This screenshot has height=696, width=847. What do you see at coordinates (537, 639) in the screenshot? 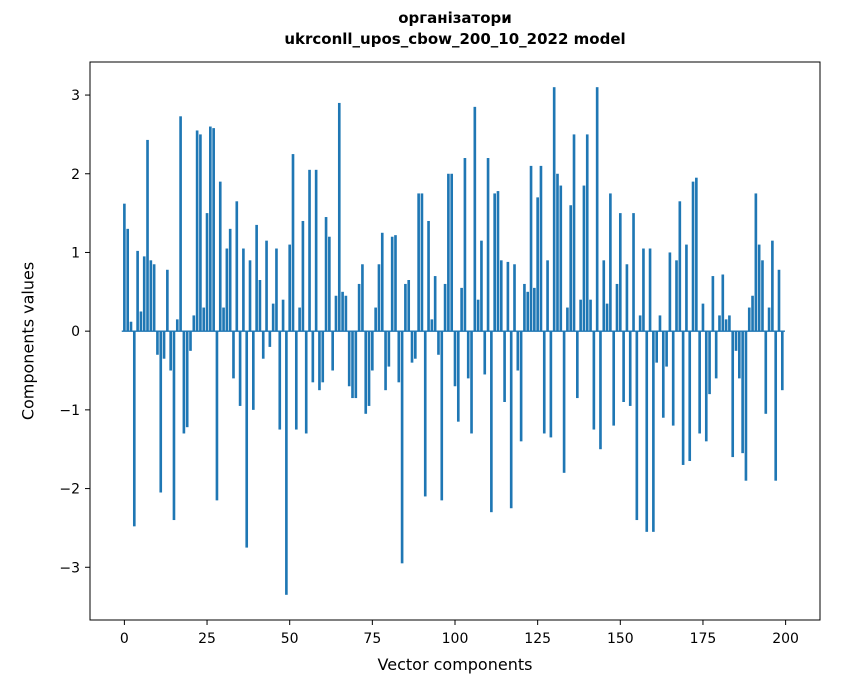
I see `x-tick-label: 125` at bounding box center [537, 639].